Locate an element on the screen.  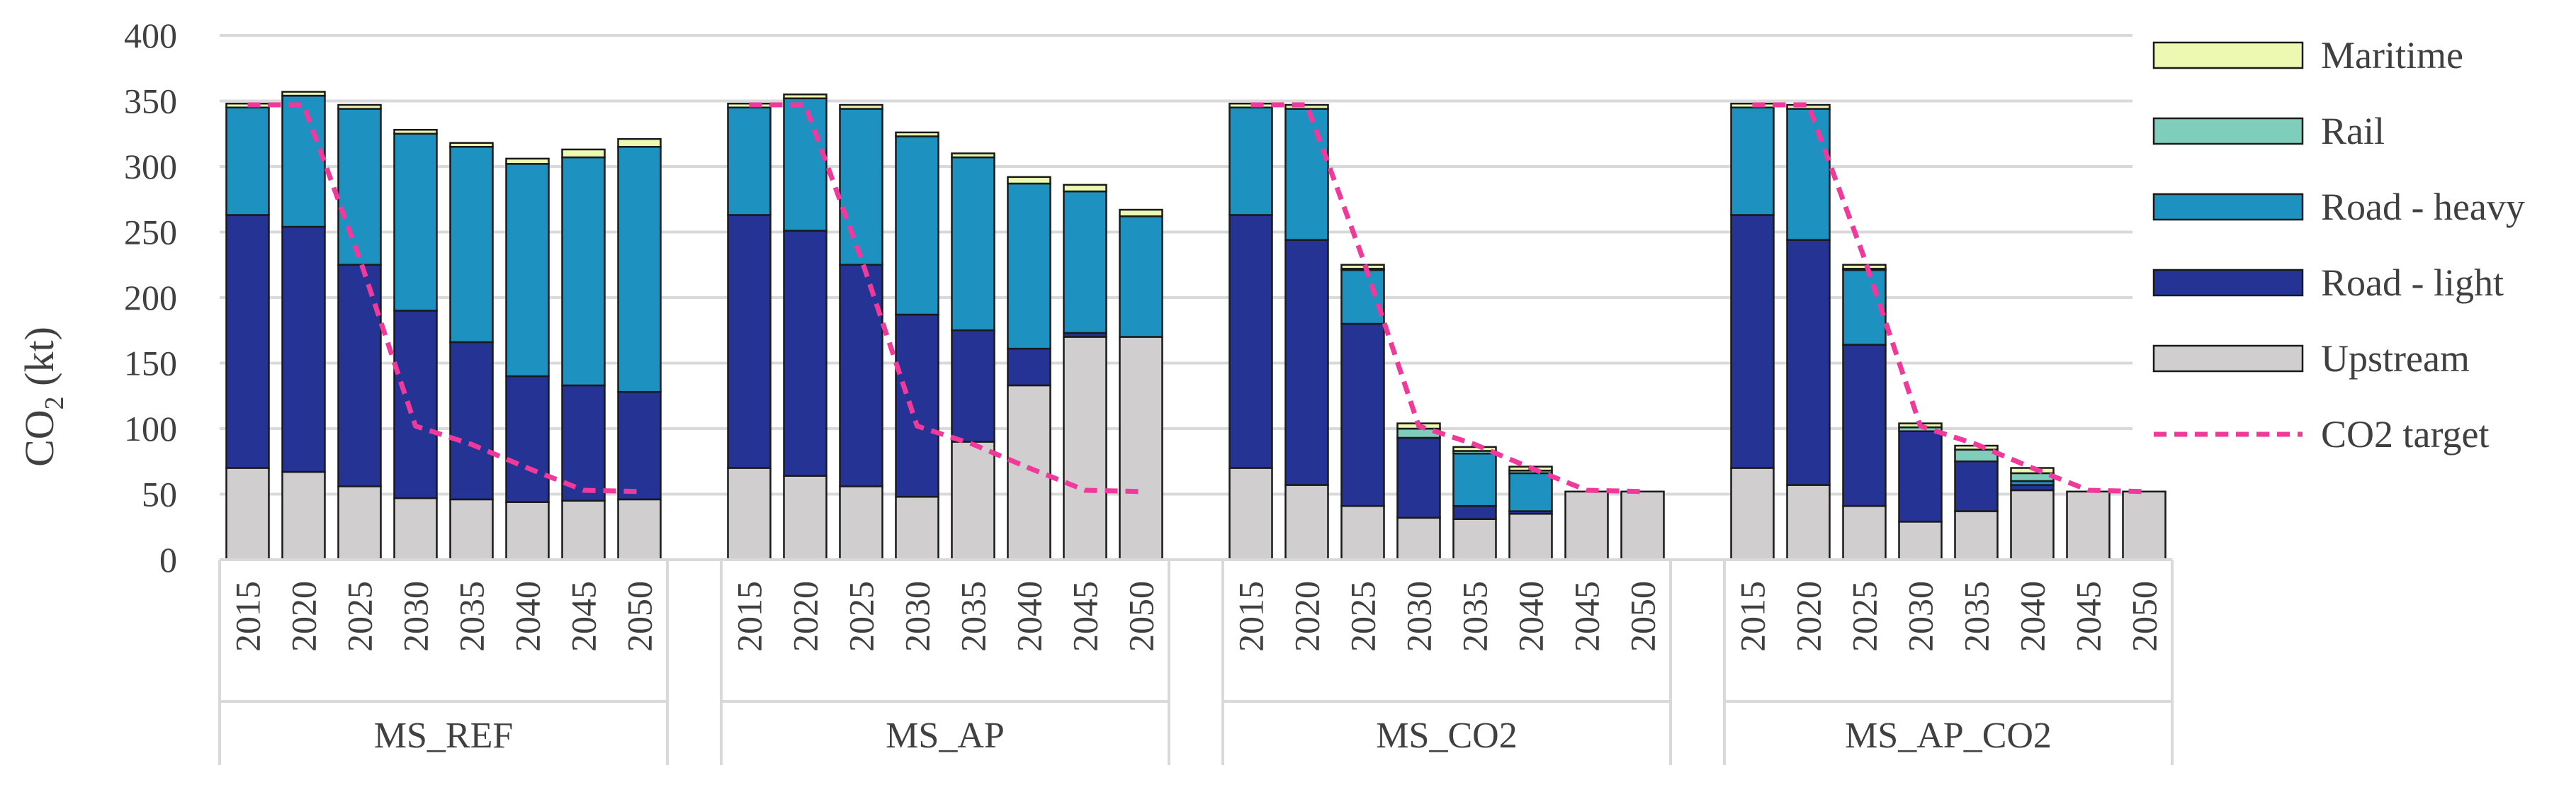
legend-swatch-road-light is located at coordinates (2228, 283).